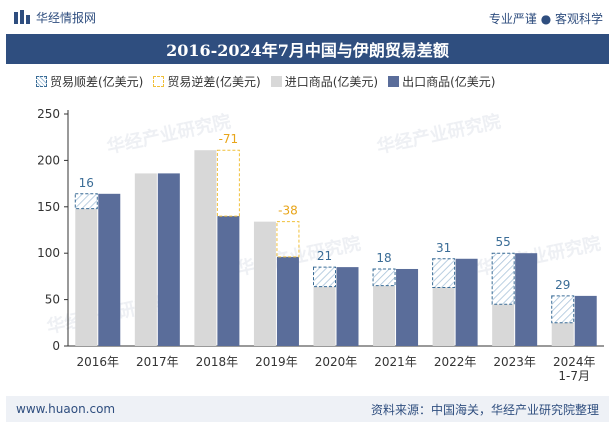 The height and width of the screenshot is (427, 615). Describe the element at coordinates (217, 362) in the screenshot. I see `x-tick-label: 2018年` at that location.